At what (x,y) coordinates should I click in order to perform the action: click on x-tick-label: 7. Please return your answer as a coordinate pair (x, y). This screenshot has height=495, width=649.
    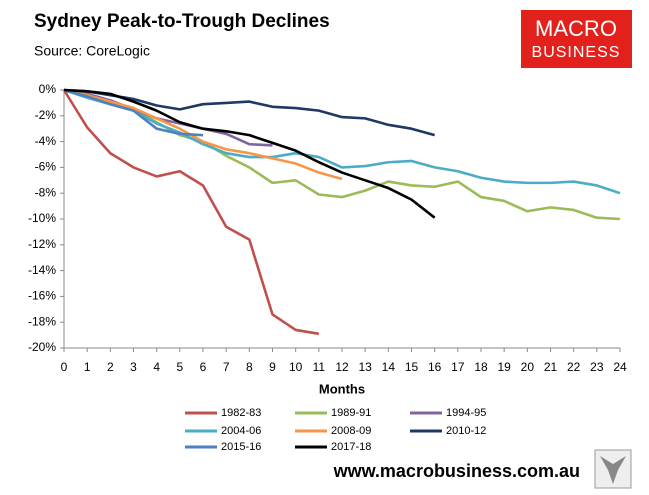
    Looking at the image, I should click on (226, 367).